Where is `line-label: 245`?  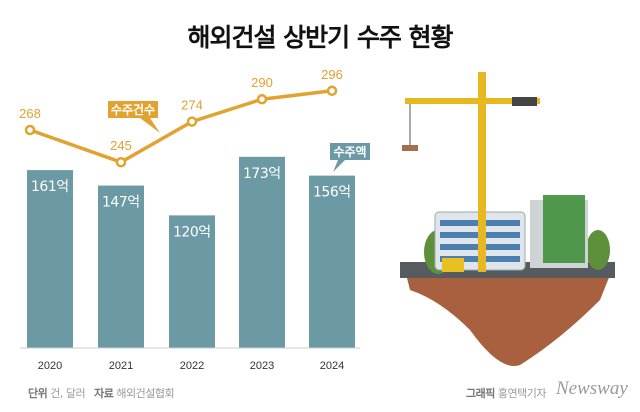
line-label: 245 is located at coordinates (121, 145).